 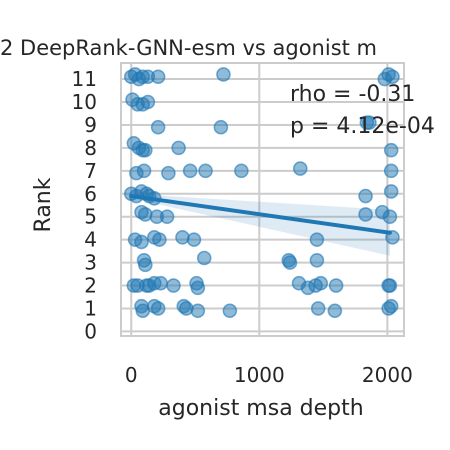 I want to click on x-axis-label: agonist msa depth, so click(x=260, y=408).